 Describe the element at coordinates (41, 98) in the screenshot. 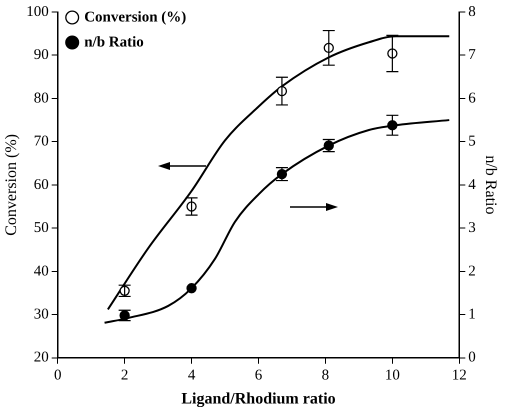

I see `y-tick-label: 80` at that location.